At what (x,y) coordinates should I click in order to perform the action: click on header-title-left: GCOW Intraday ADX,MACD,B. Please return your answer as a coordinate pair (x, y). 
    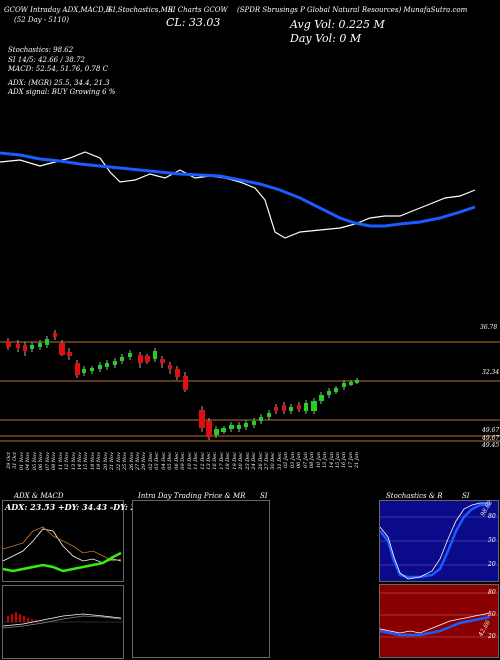
    Looking at the image, I should click on (57, 10).